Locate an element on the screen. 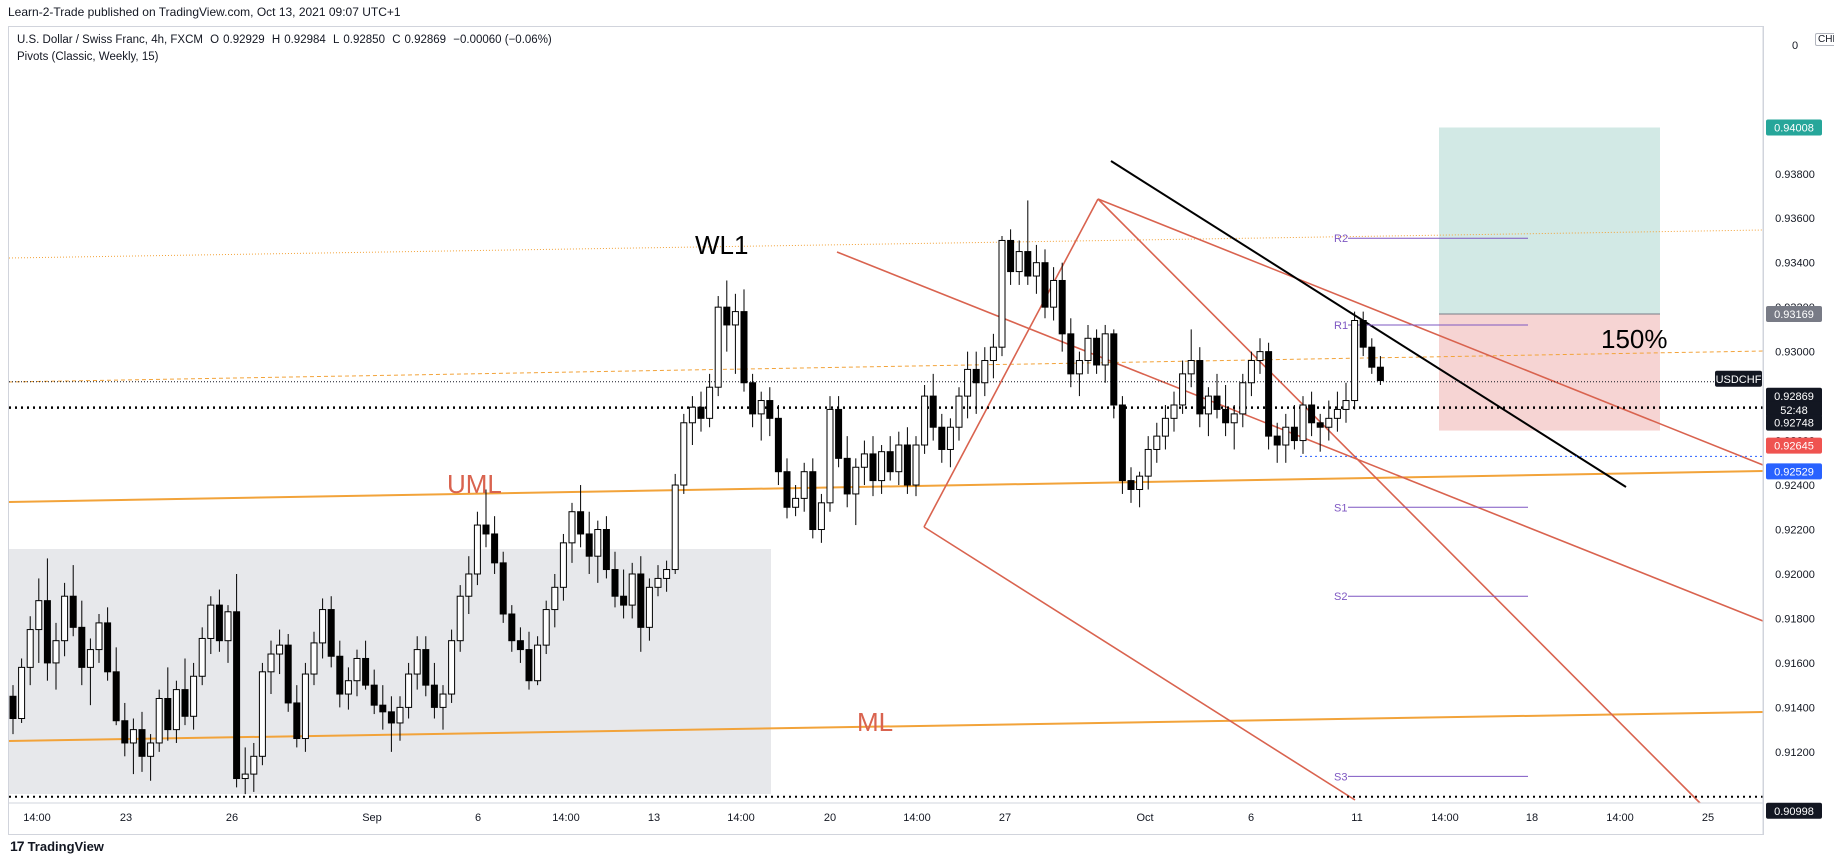 The height and width of the screenshot is (866, 1834). price-tag-label: 0.93169 is located at coordinates (1794, 315).